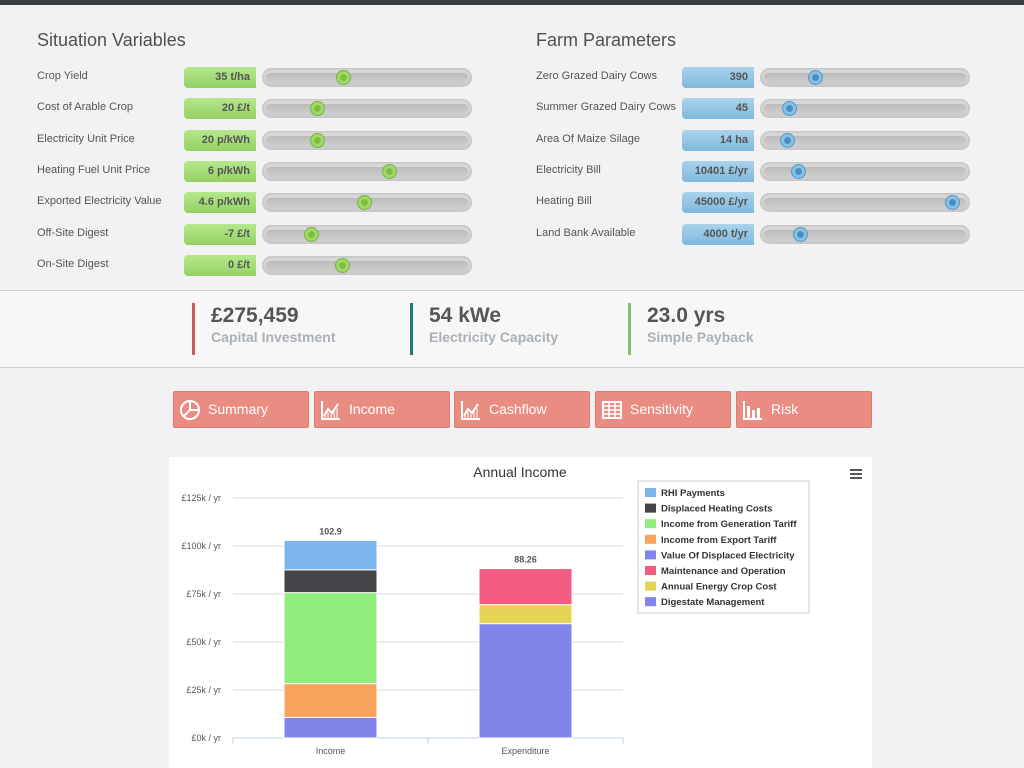  What do you see at coordinates (85, 107) in the screenshot?
I see `slider-label: Cost of Arable Crop` at bounding box center [85, 107].